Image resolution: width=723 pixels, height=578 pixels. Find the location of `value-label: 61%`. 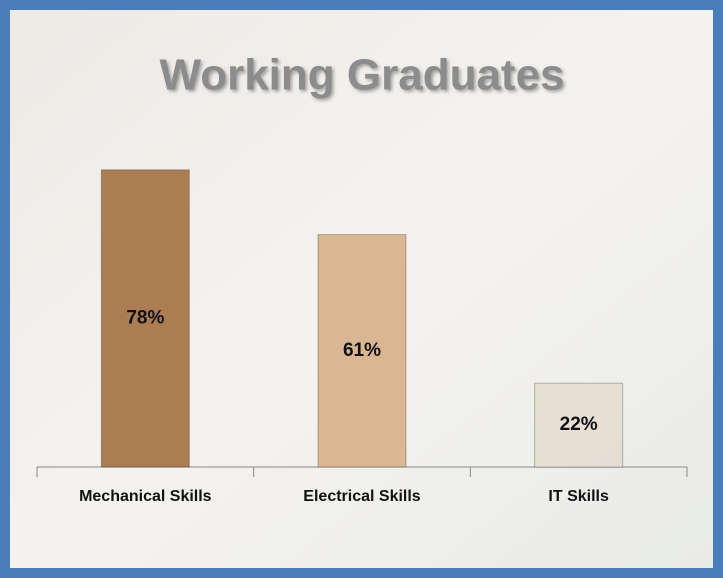

value-label: 61% is located at coordinates (362, 350).